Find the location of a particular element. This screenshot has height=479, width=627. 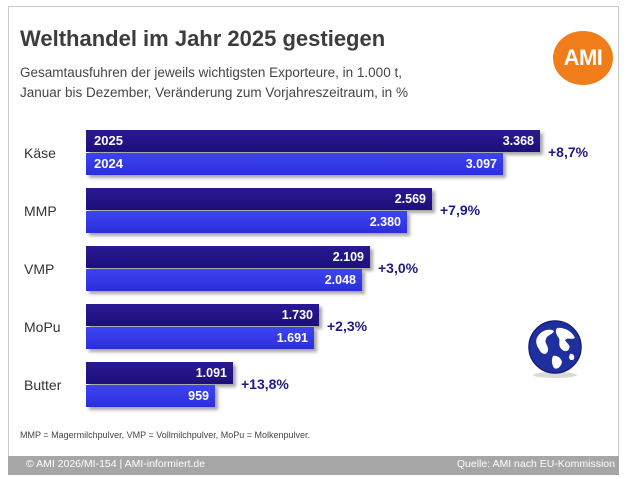

bar-value-label: 959 is located at coordinates (198, 396).